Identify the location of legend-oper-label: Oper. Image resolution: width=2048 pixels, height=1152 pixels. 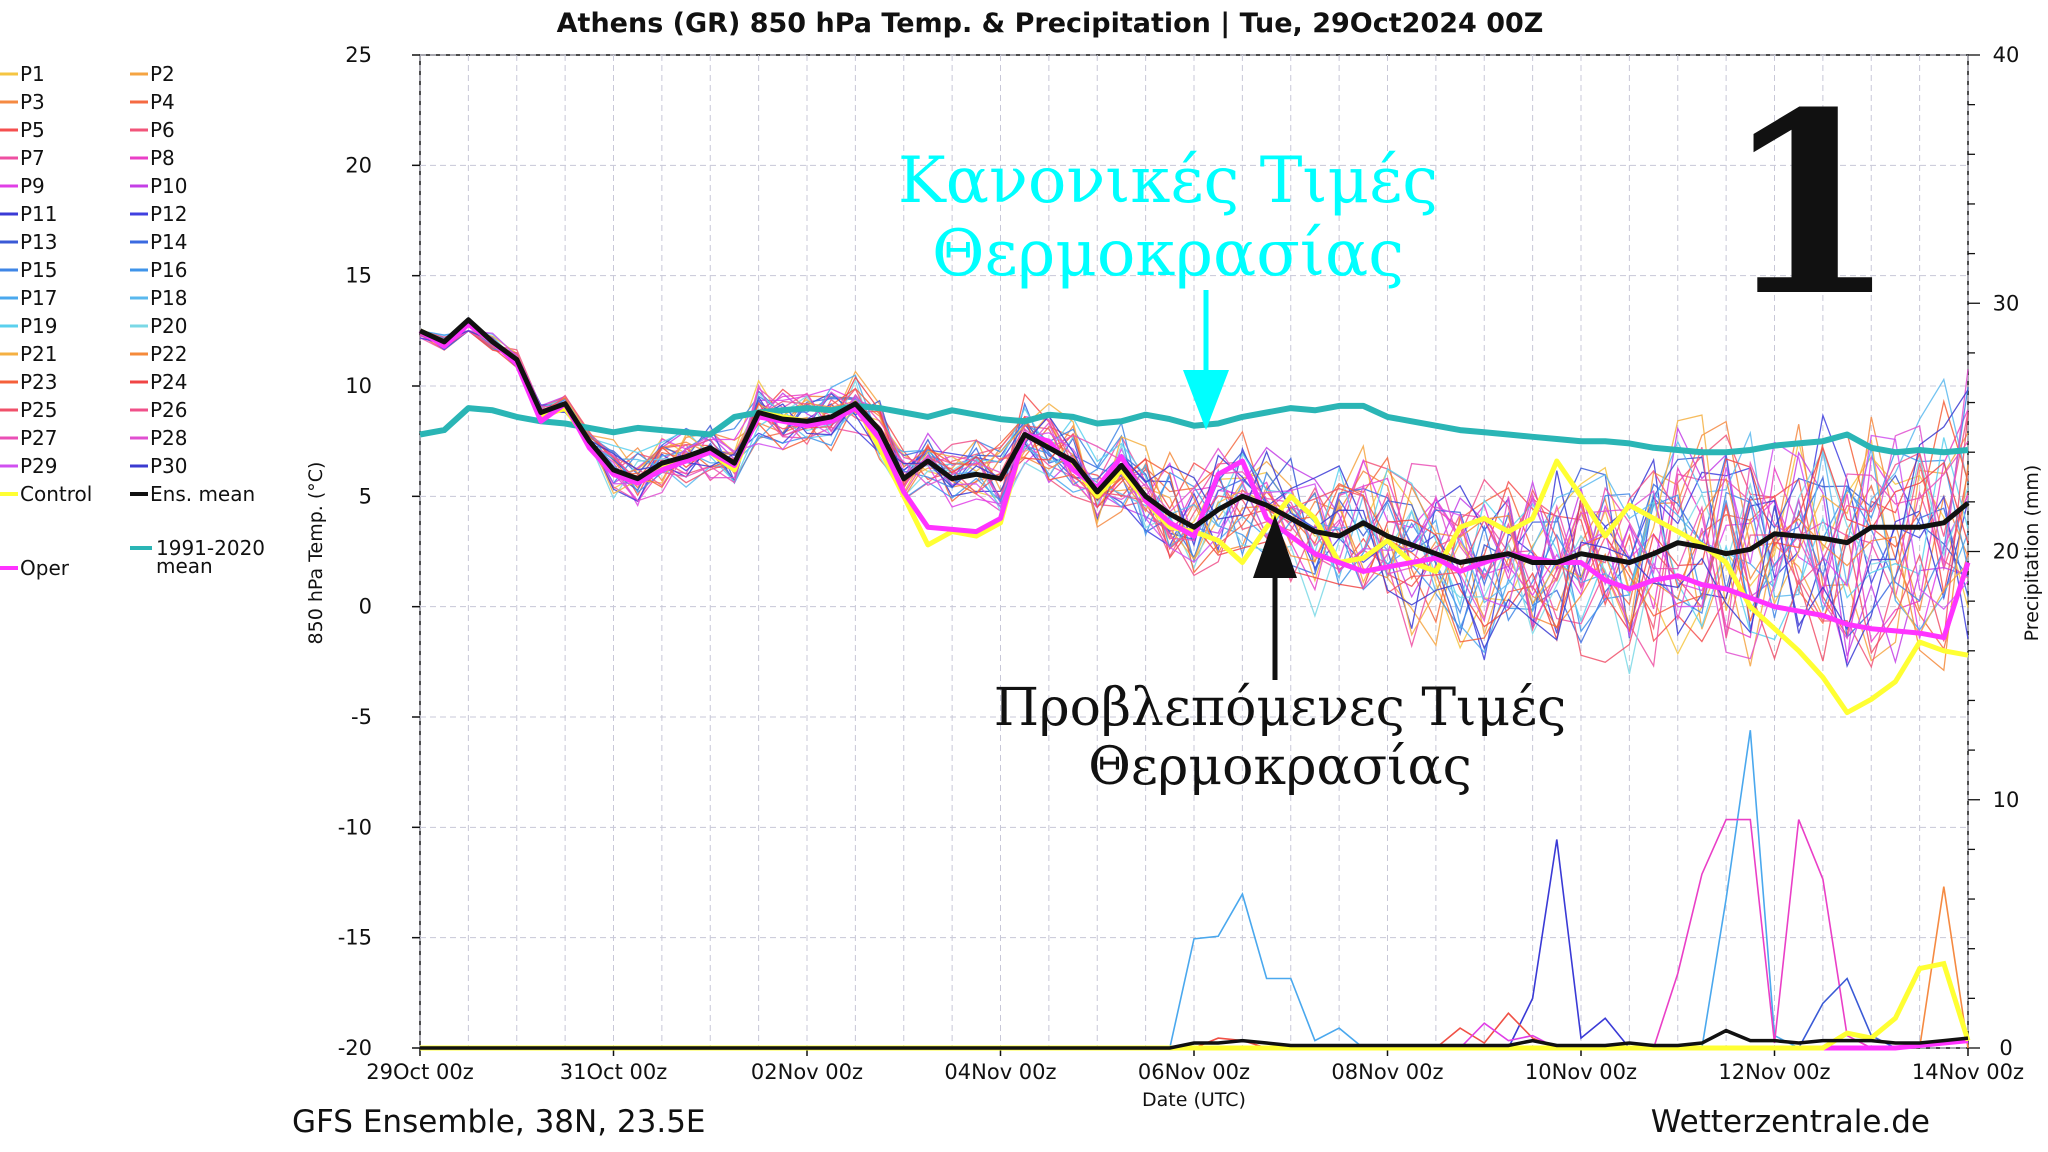
(45, 568).